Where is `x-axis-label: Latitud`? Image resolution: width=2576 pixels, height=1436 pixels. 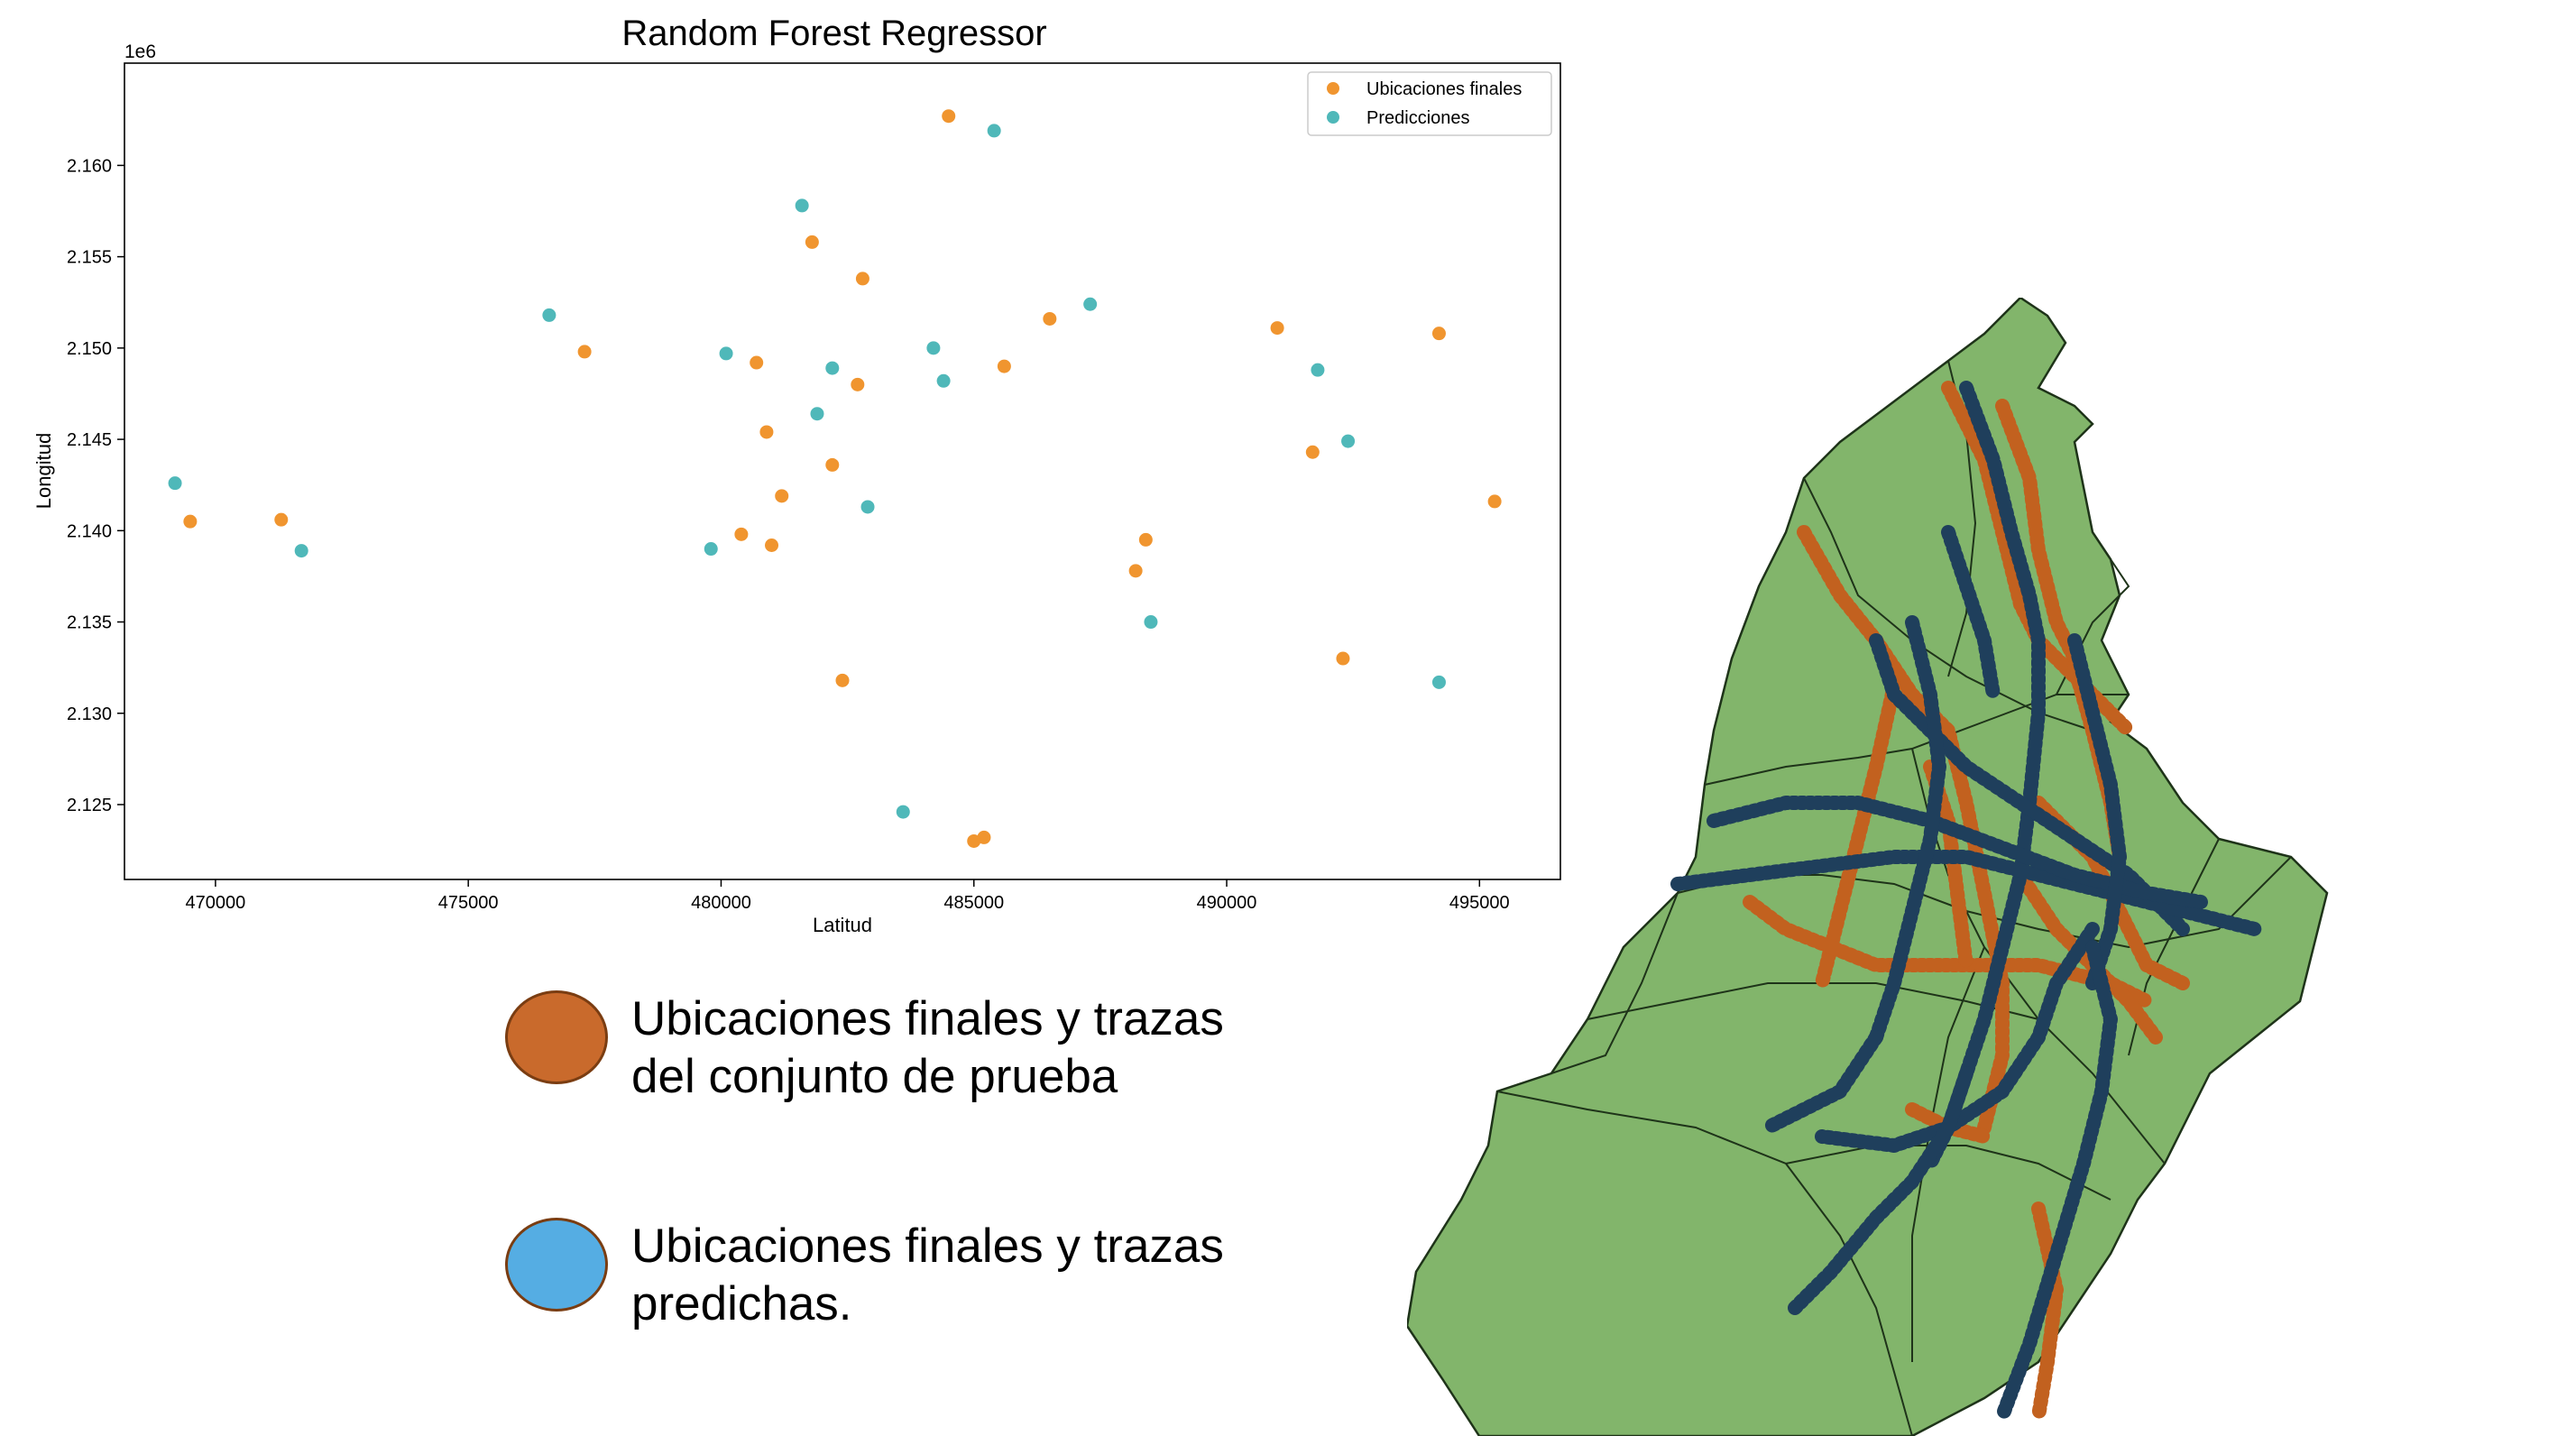
x-axis-label: Latitud is located at coordinates (842, 925).